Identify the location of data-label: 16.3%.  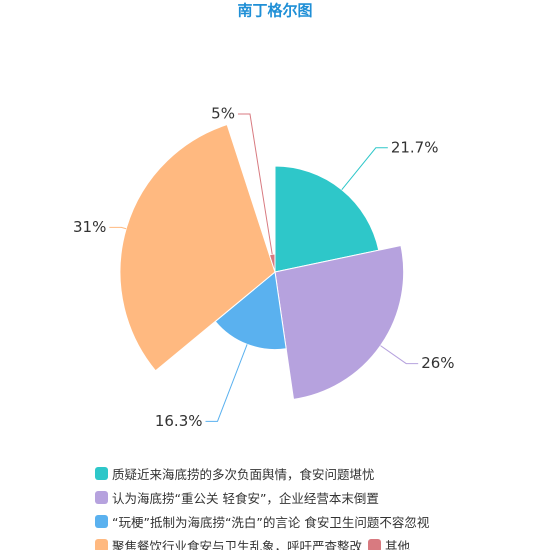
(179, 421).